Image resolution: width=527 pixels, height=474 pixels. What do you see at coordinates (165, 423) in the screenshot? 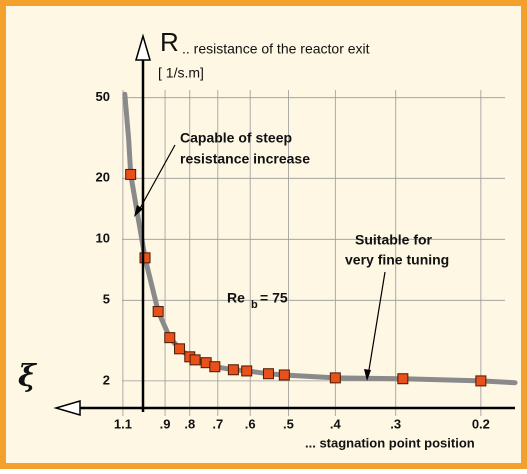
I see `x-tick-label: .9` at bounding box center [165, 423].